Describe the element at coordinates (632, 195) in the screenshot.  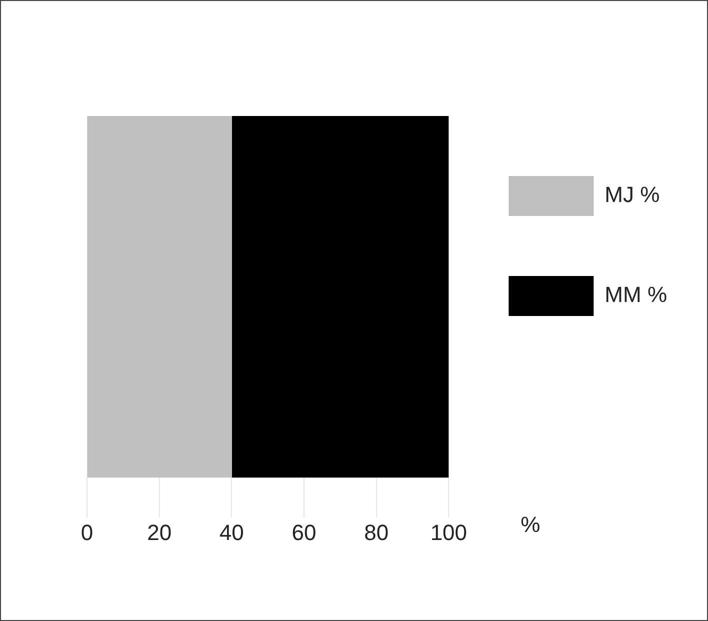
I see `legend-label: MJ %` at that location.